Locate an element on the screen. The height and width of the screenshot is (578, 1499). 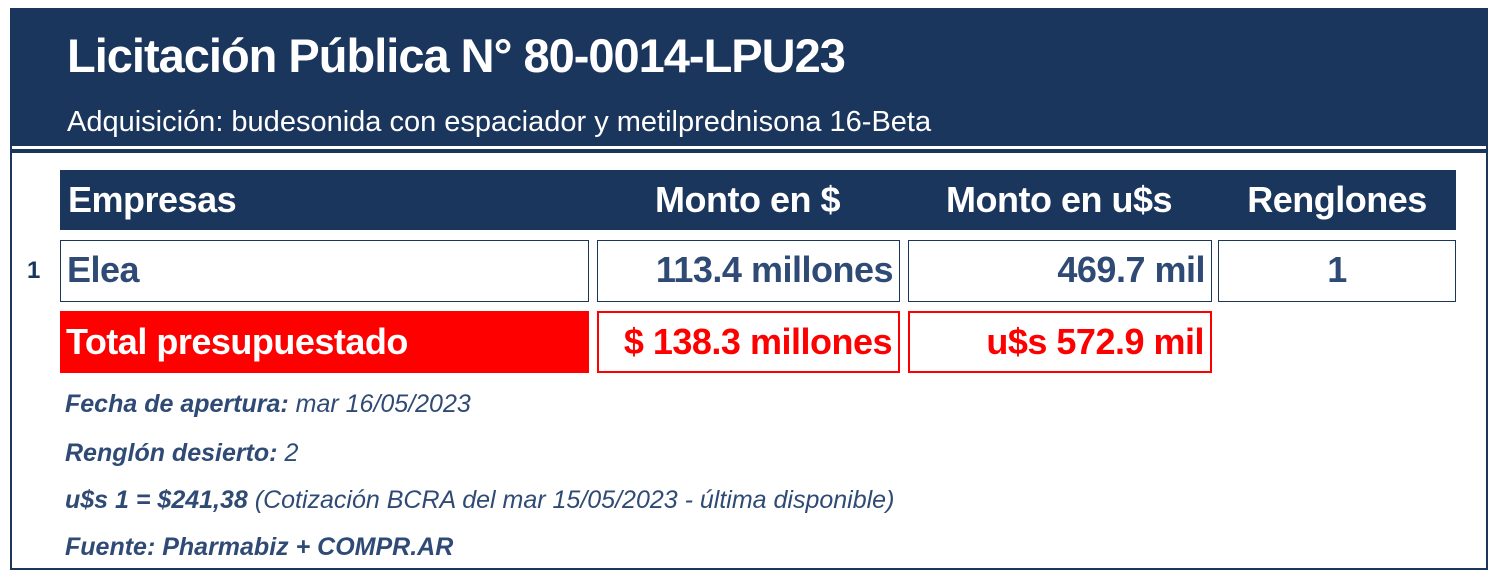
total-monto-usd: u$s 572.9 mil is located at coordinates (1060, 342).